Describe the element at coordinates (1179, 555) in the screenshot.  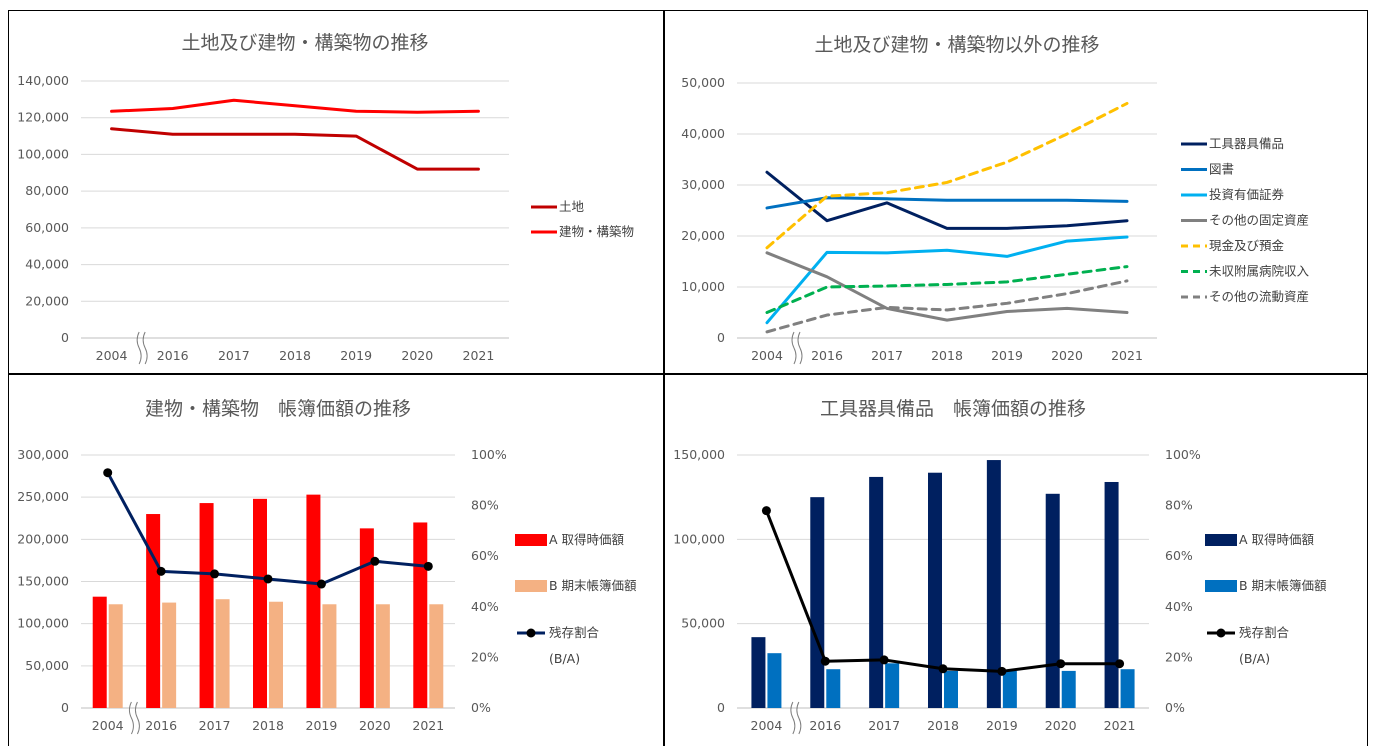
I see `y2-tick-label: 60%` at that location.